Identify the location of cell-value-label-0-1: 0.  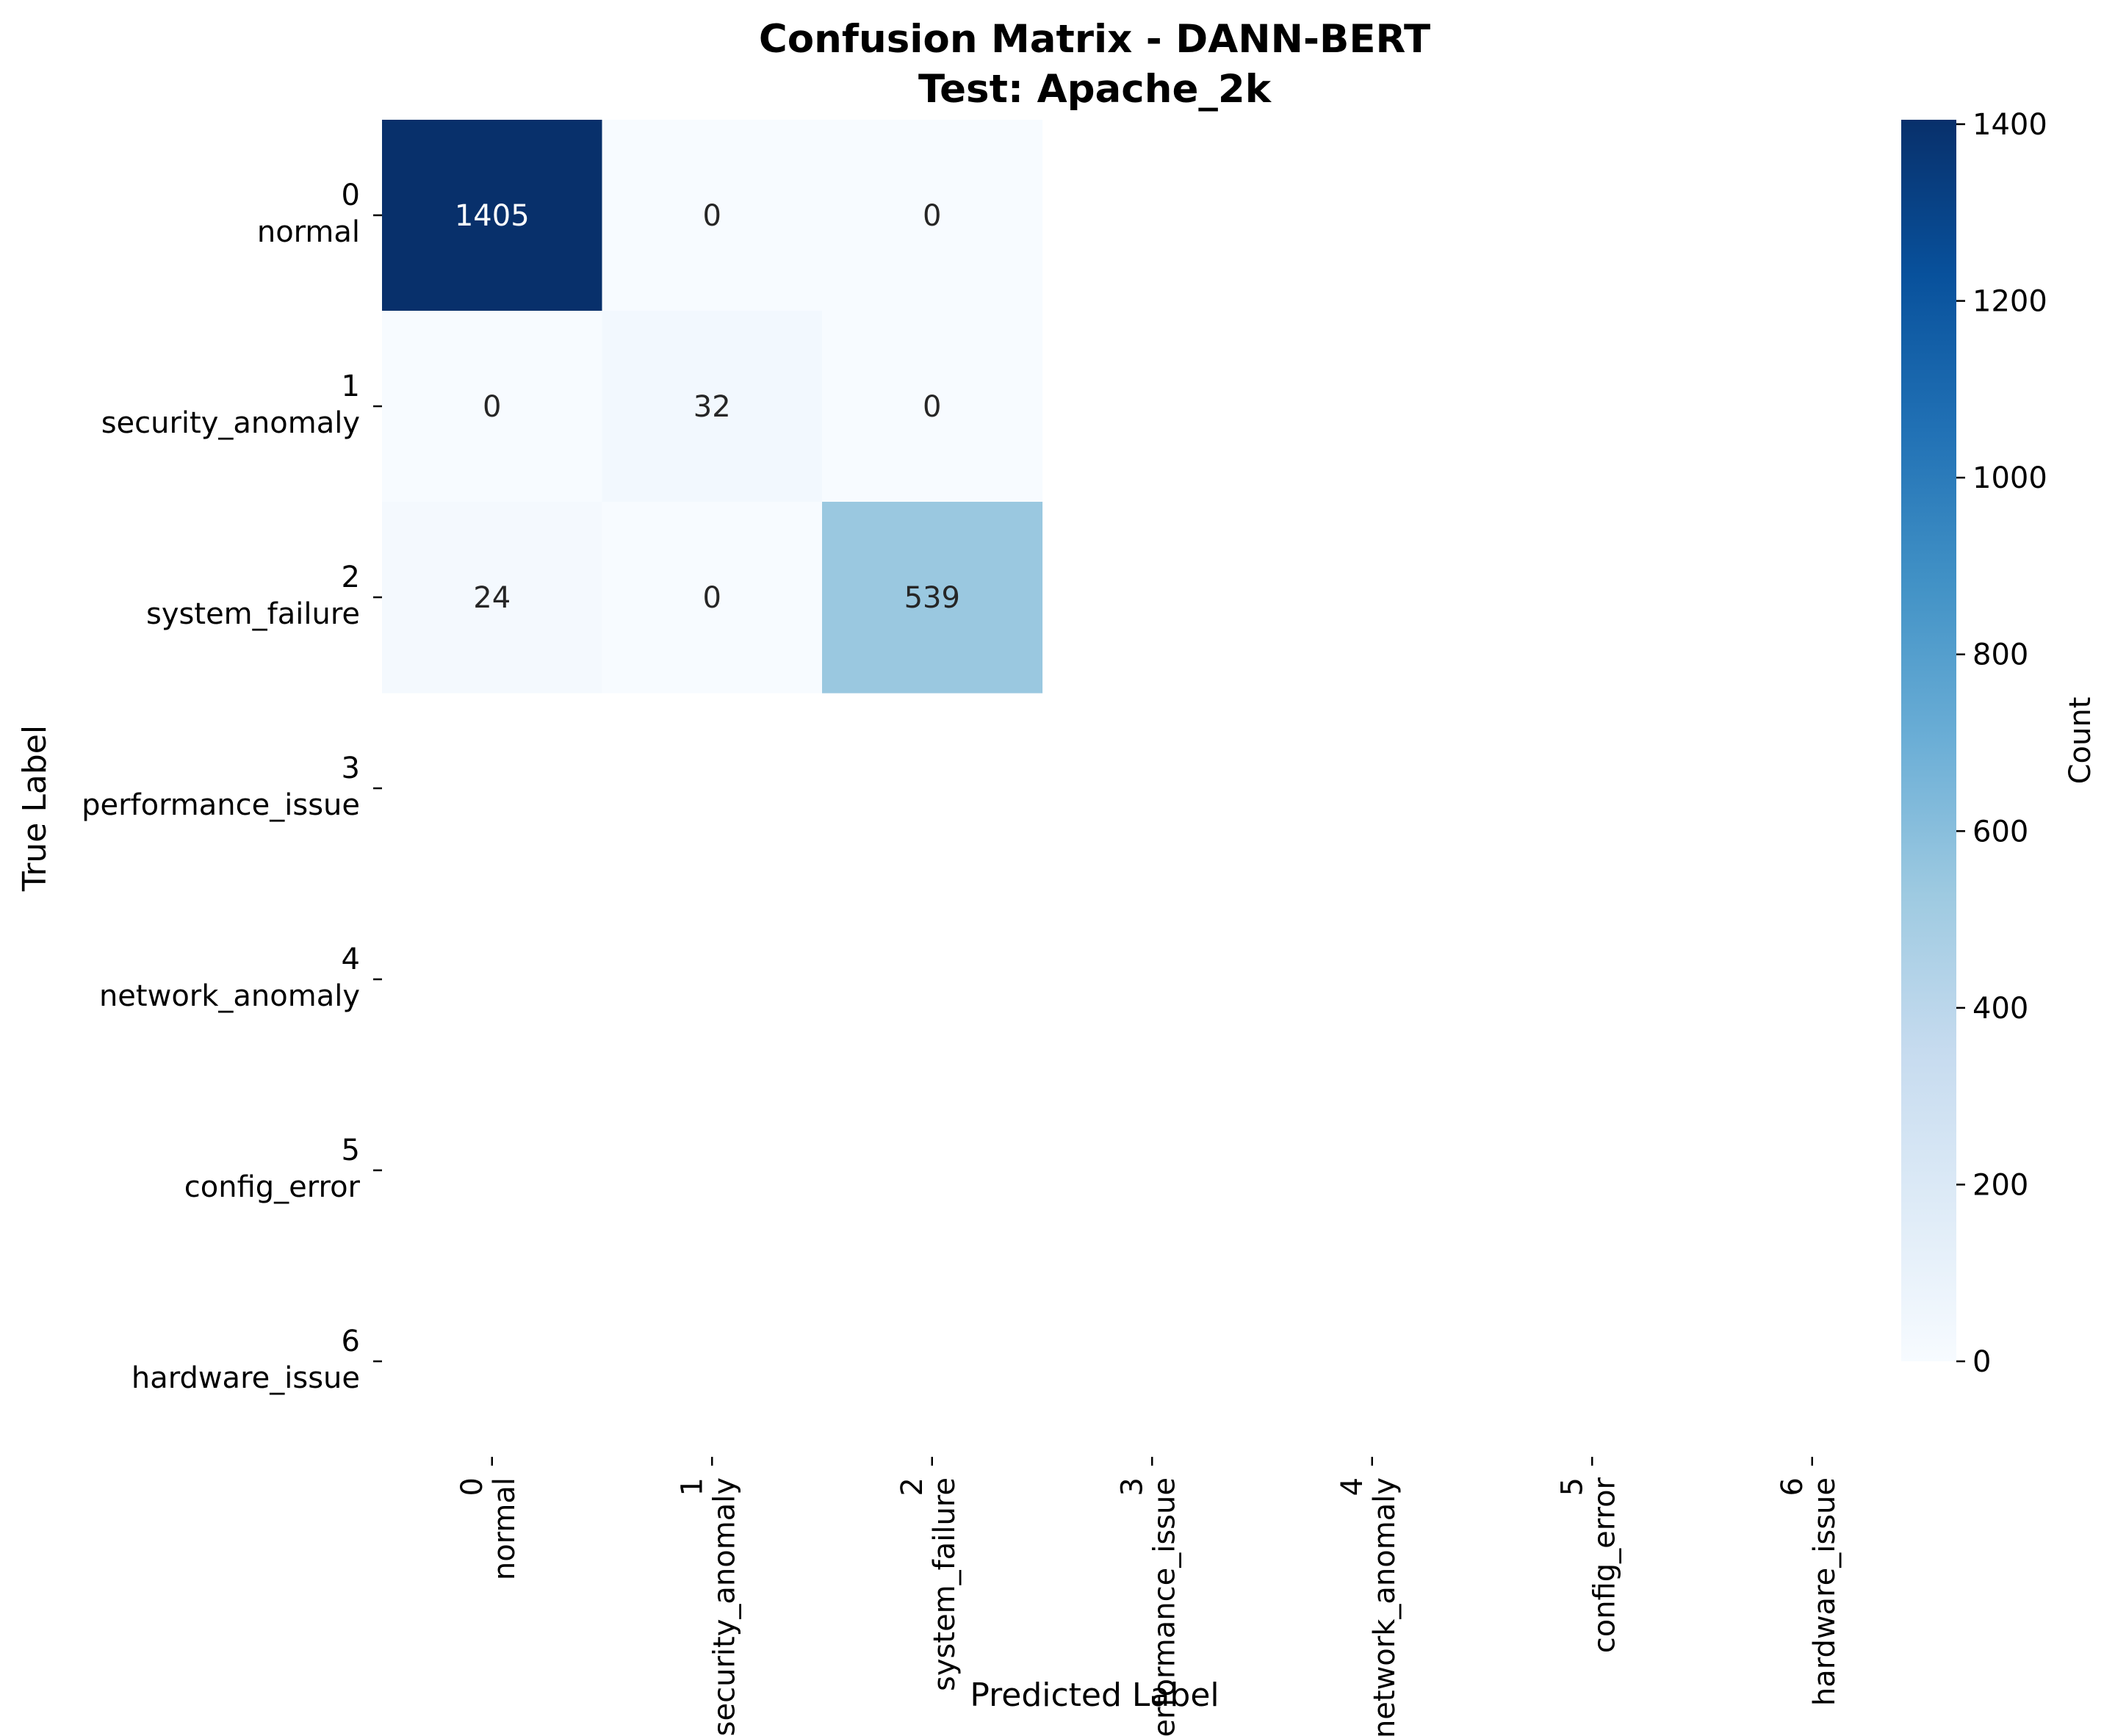
(712, 216).